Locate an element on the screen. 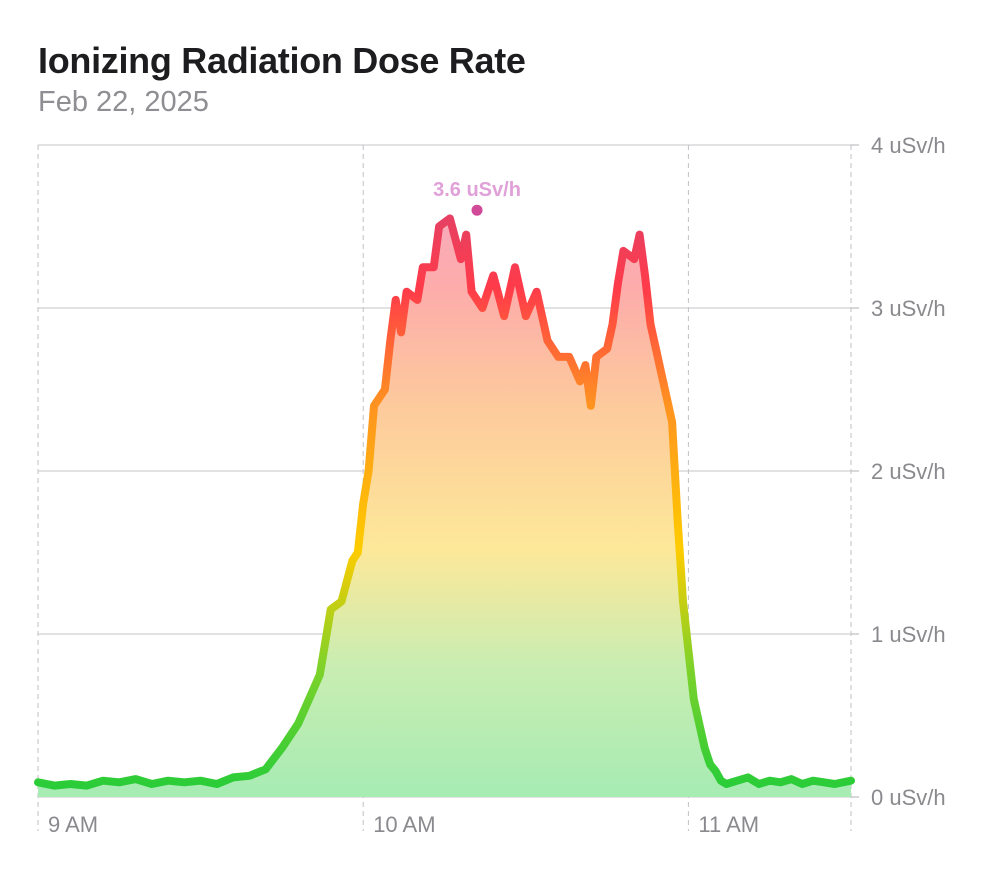 The width and height of the screenshot is (1000, 876). y-tick-label: 0 uSv/h is located at coordinates (908, 797).